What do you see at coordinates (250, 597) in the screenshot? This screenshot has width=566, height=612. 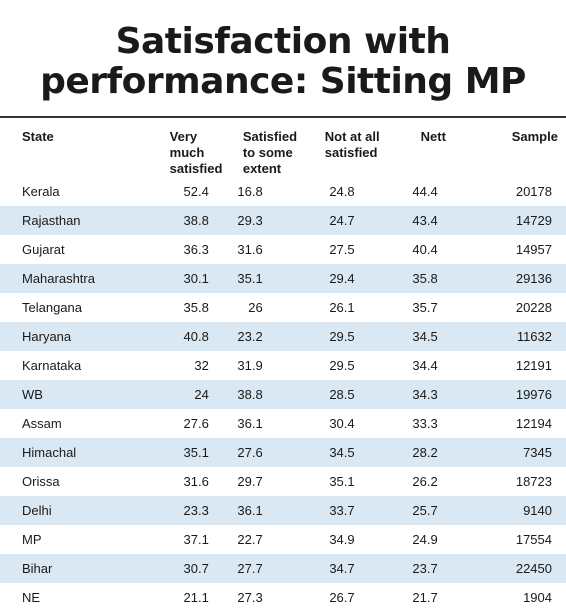 I see `satisfied-some-extent-cell: 27.3` at bounding box center [250, 597].